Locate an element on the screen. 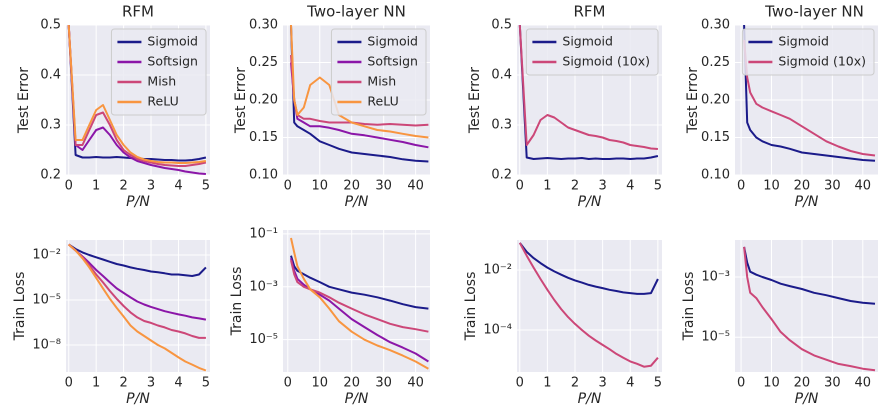 The height and width of the screenshot is (417, 878). y-tick-label: 0.4 is located at coordinates (501, 75).